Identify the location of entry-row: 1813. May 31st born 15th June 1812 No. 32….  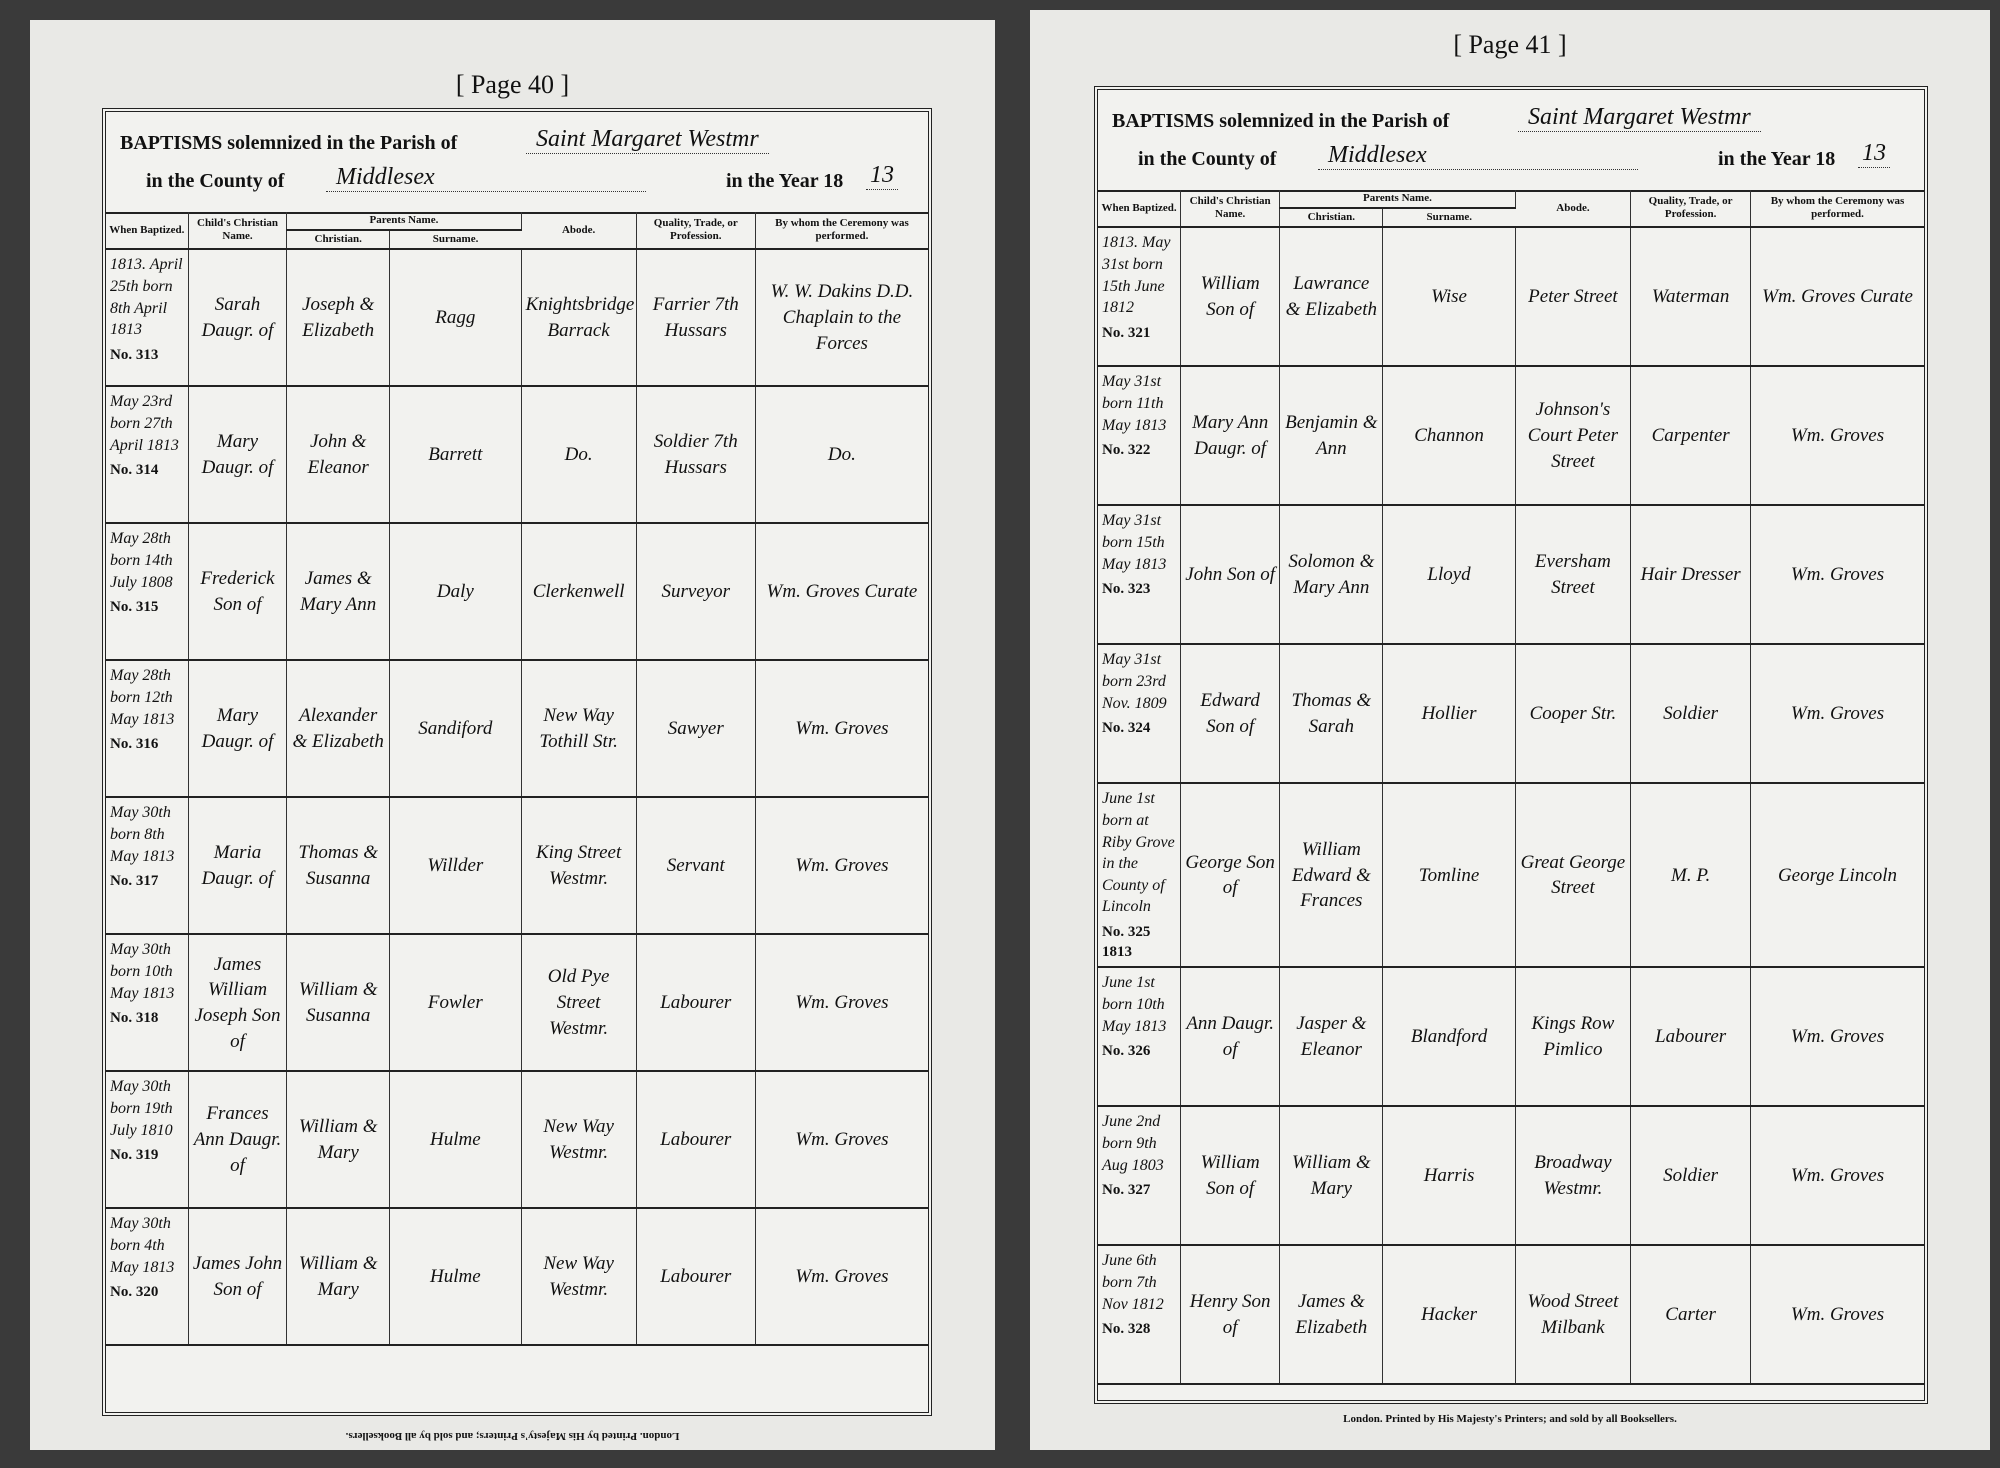
(1511, 297).